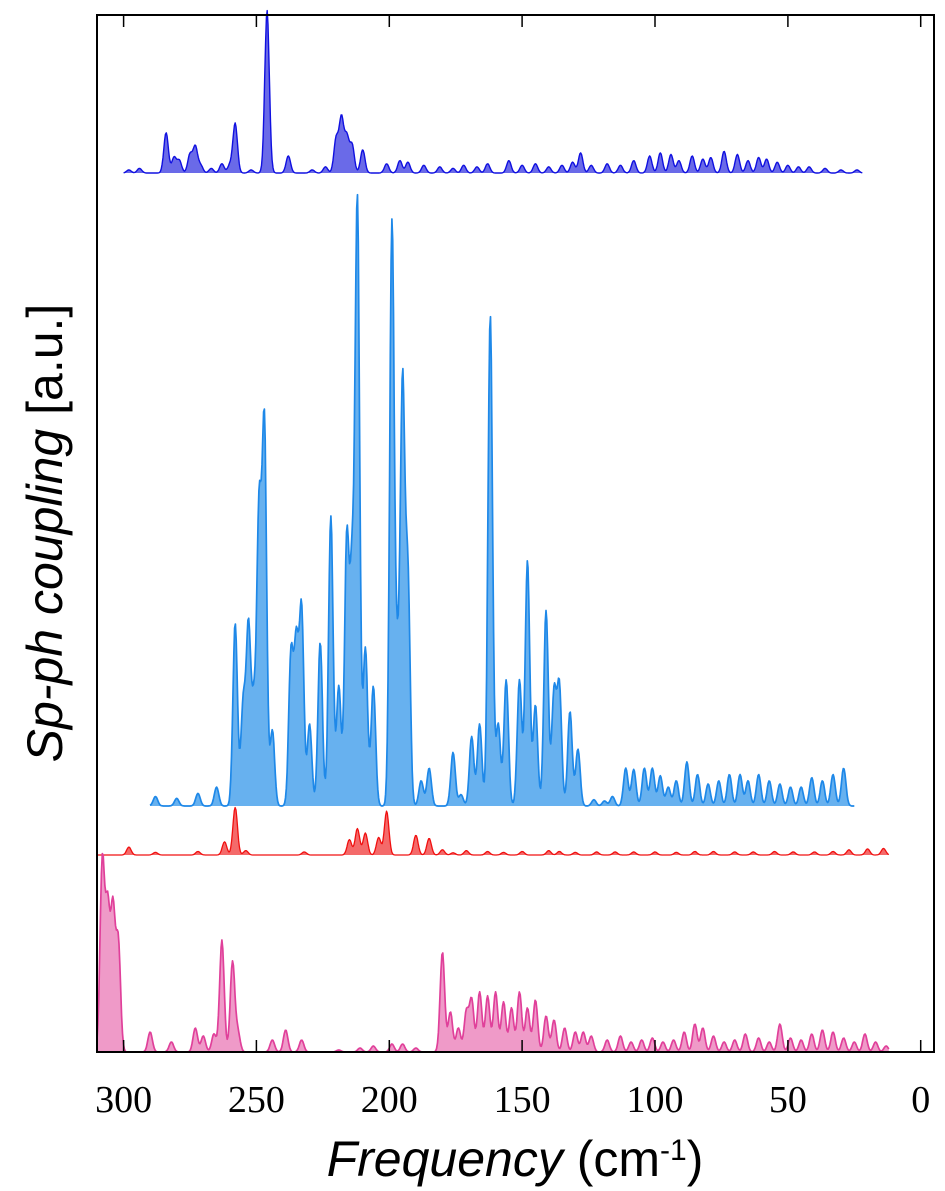  Describe the element at coordinates (446, 1159) in the screenshot. I see `x-axis-label-main: Frequency` at that location.